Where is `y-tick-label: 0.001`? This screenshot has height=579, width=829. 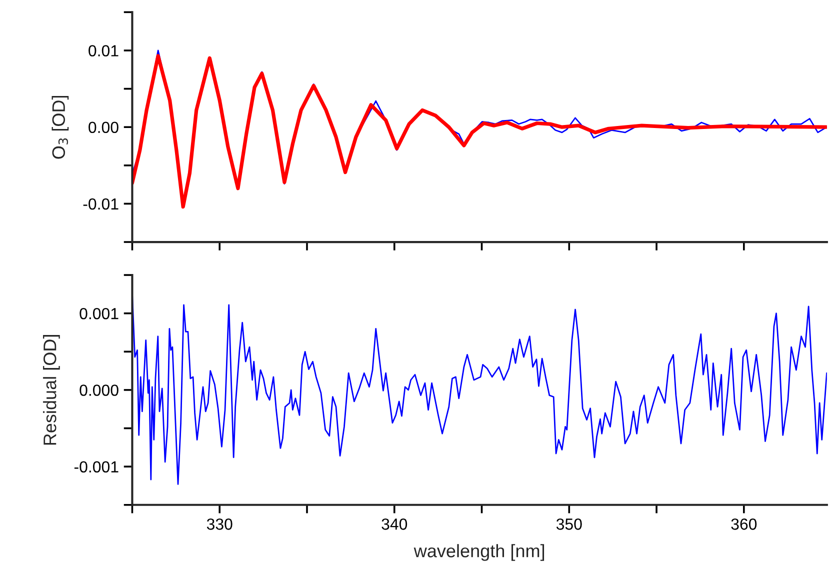 y-tick-label: 0.001 is located at coordinates (99, 314).